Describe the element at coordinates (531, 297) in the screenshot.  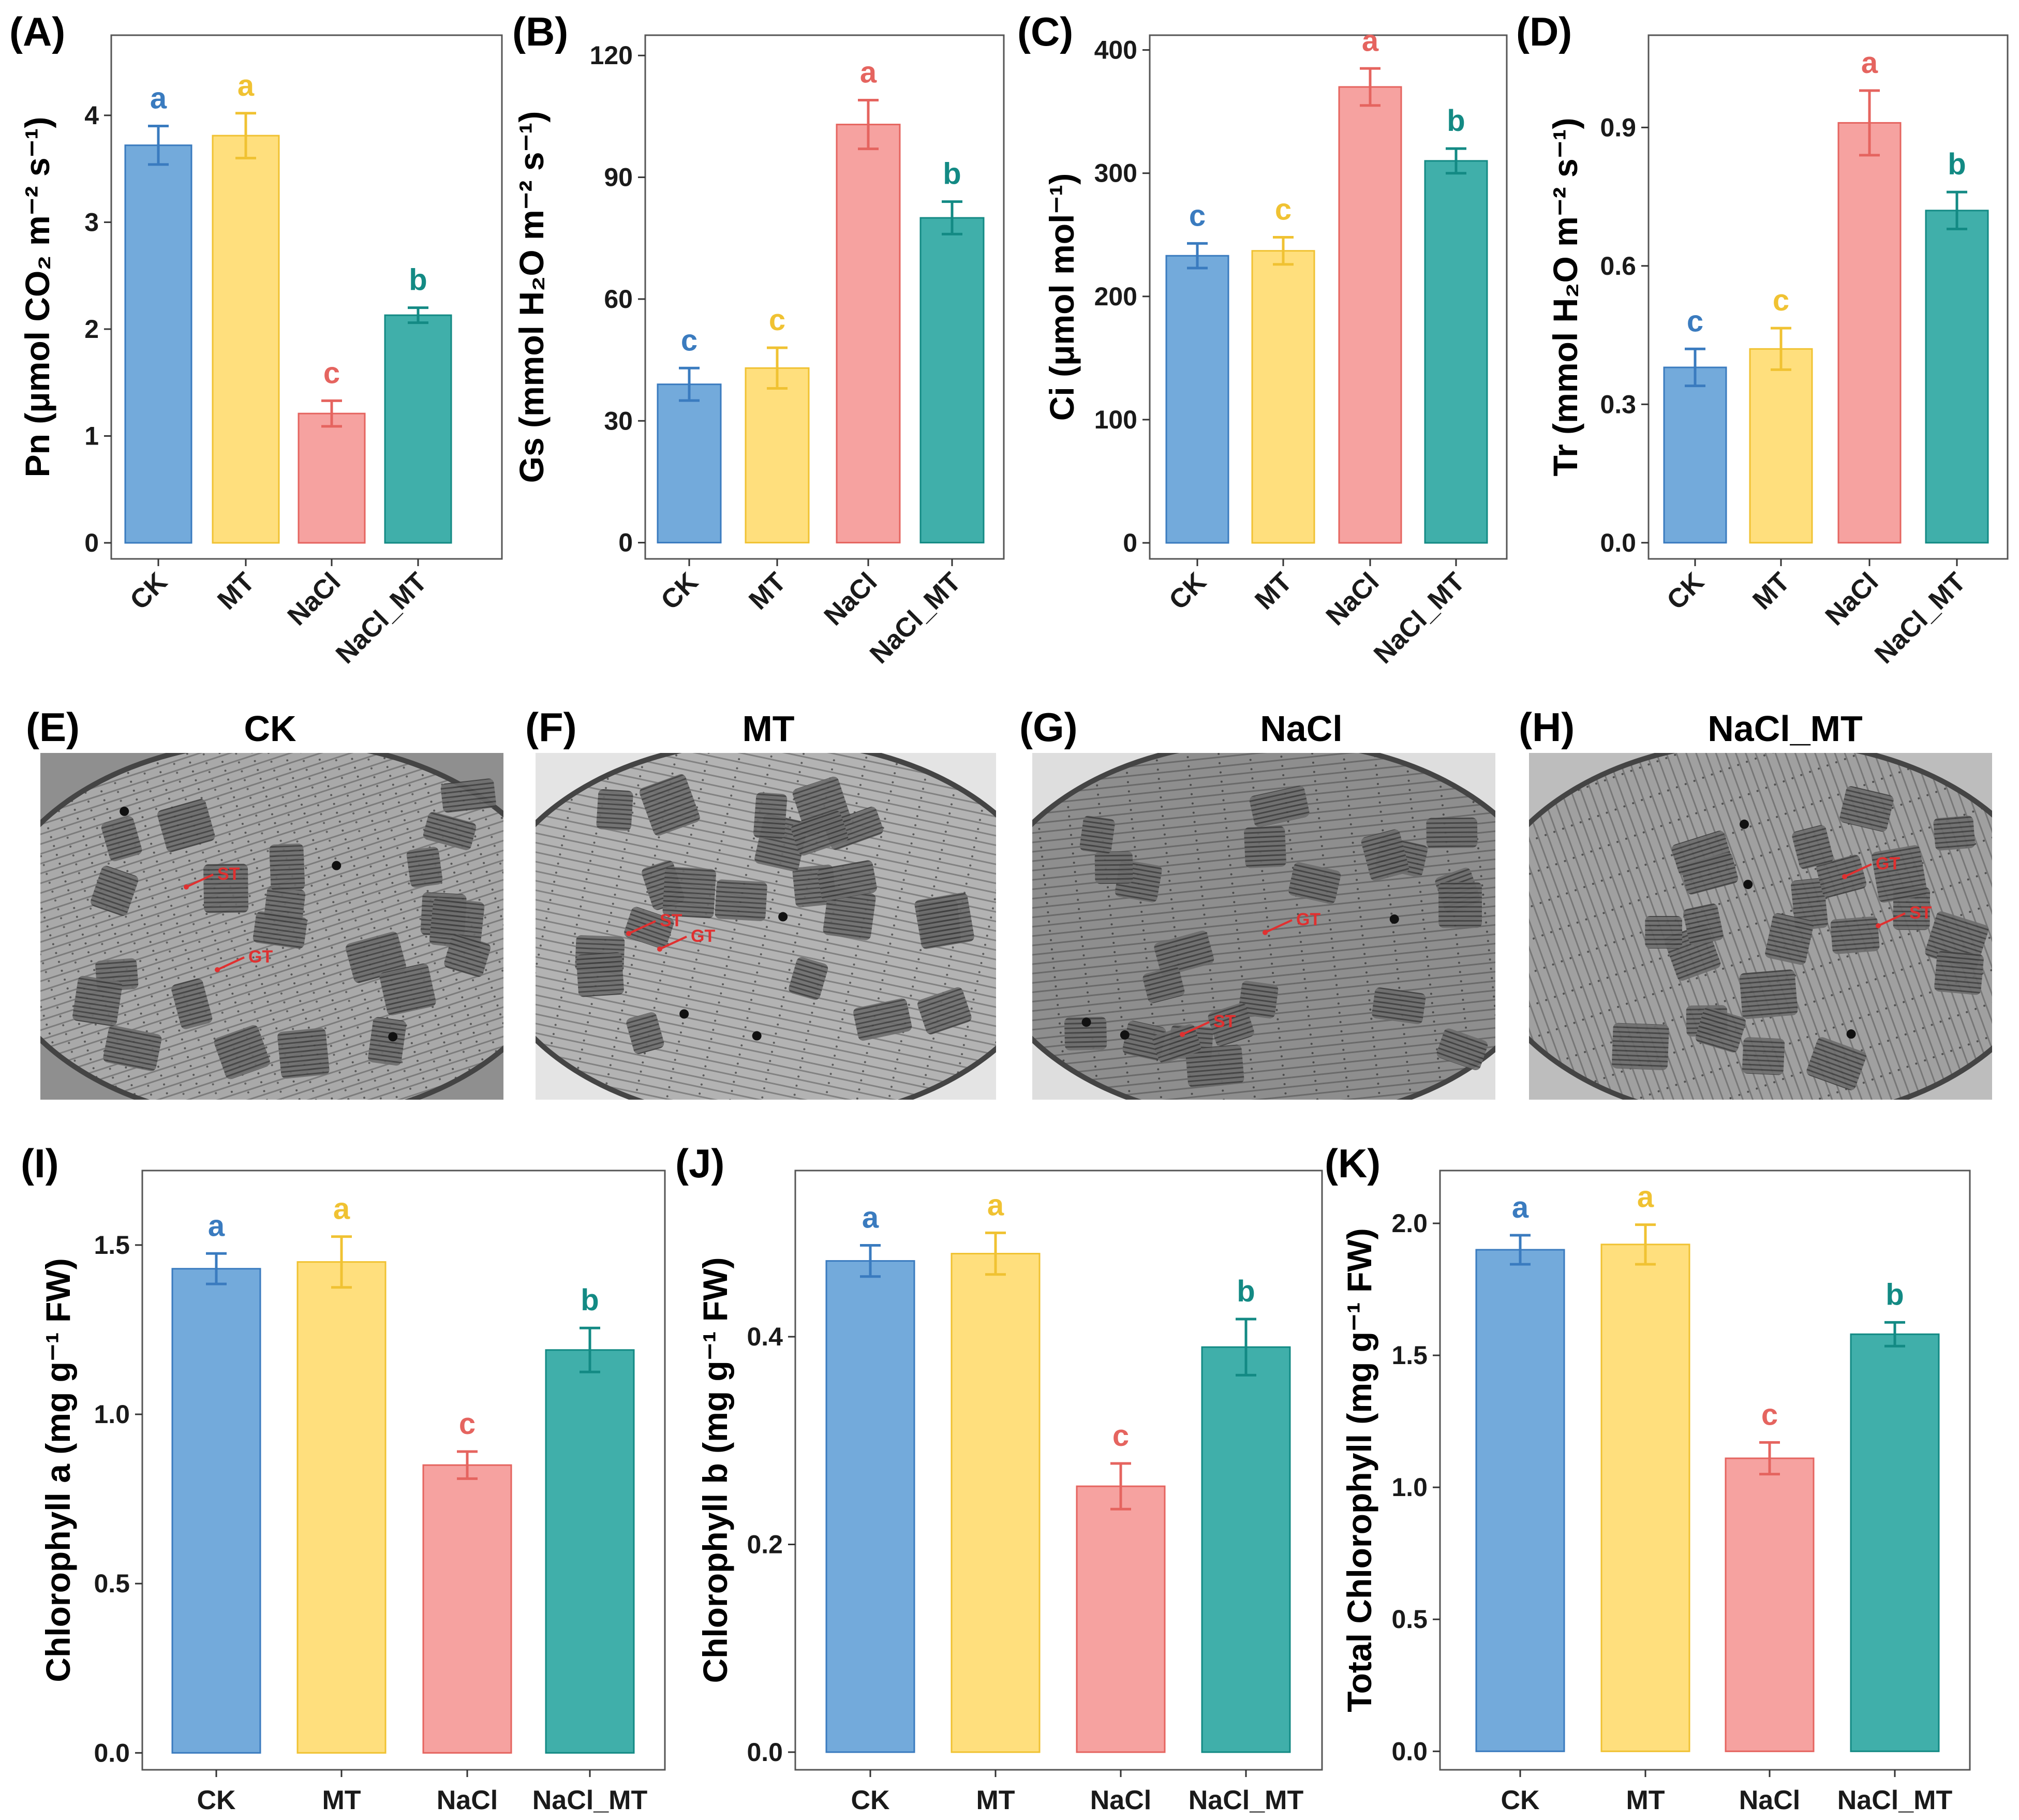
I see `y-axis-label: Gs (mmol H₂O m⁻² s⁻¹)` at that location.